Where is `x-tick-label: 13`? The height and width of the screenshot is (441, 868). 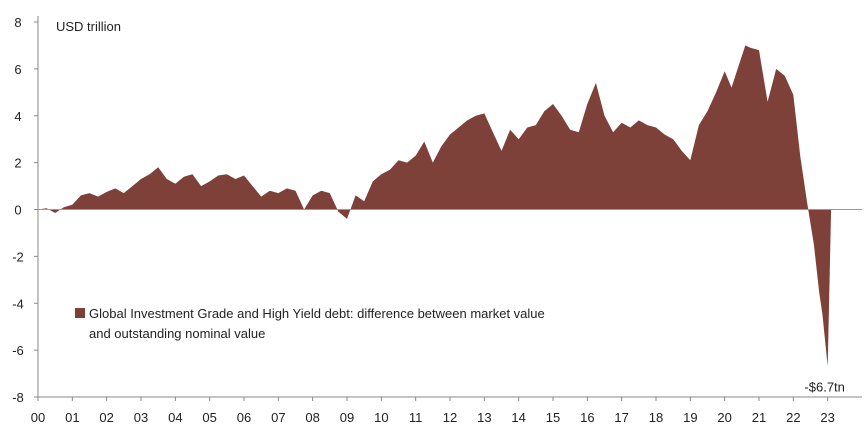
x-tick-label: 13 is located at coordinates (484, 417).